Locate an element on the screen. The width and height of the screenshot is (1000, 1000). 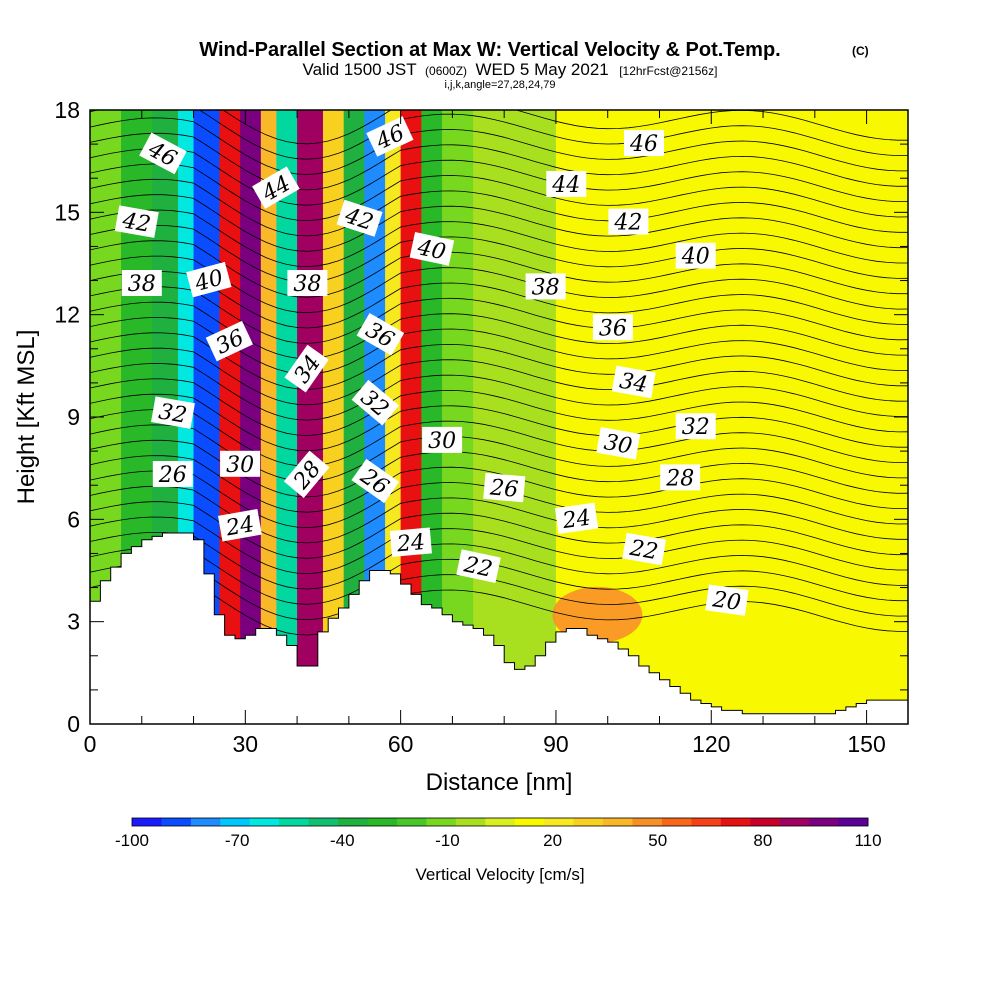
contour-label: 42 is located at coordinates (628, 222).